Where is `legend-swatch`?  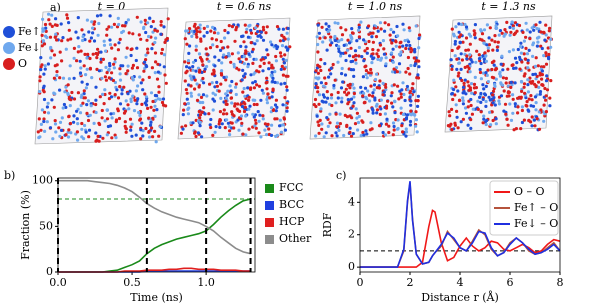 legend-swatch is located at coordinates (269, 205).